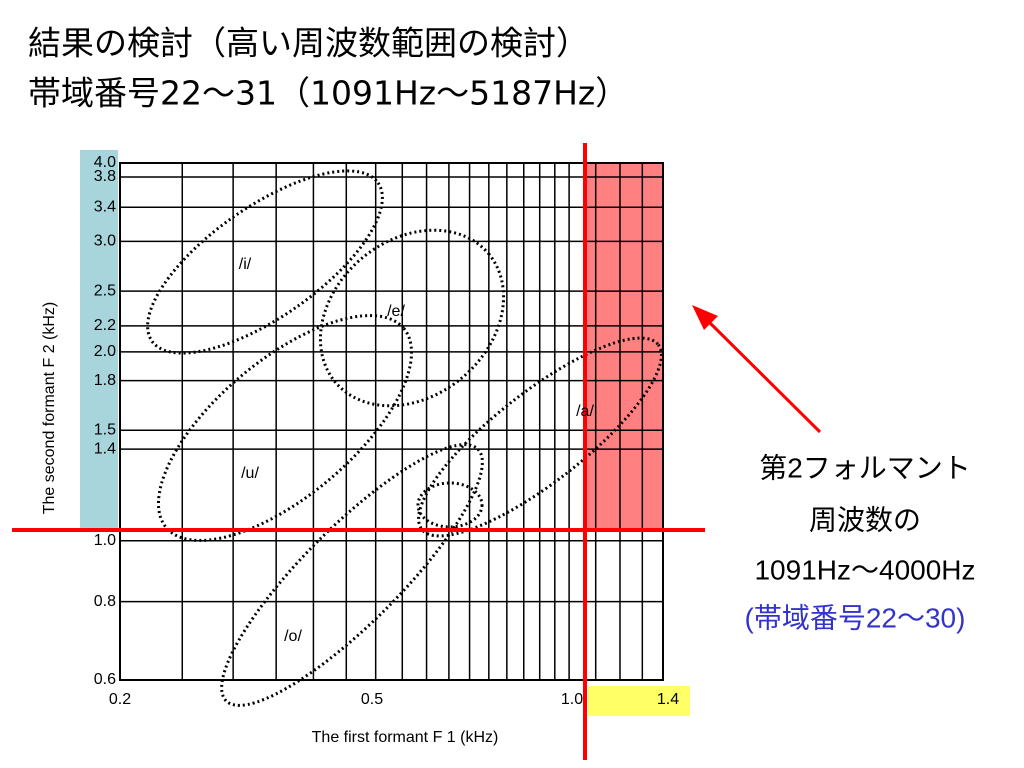 Image resolution: width=1024 pixels, height=768 pixels. Describe the element at coordinates (705, 317) in the screenshot. I see `arrow-head` at that location.